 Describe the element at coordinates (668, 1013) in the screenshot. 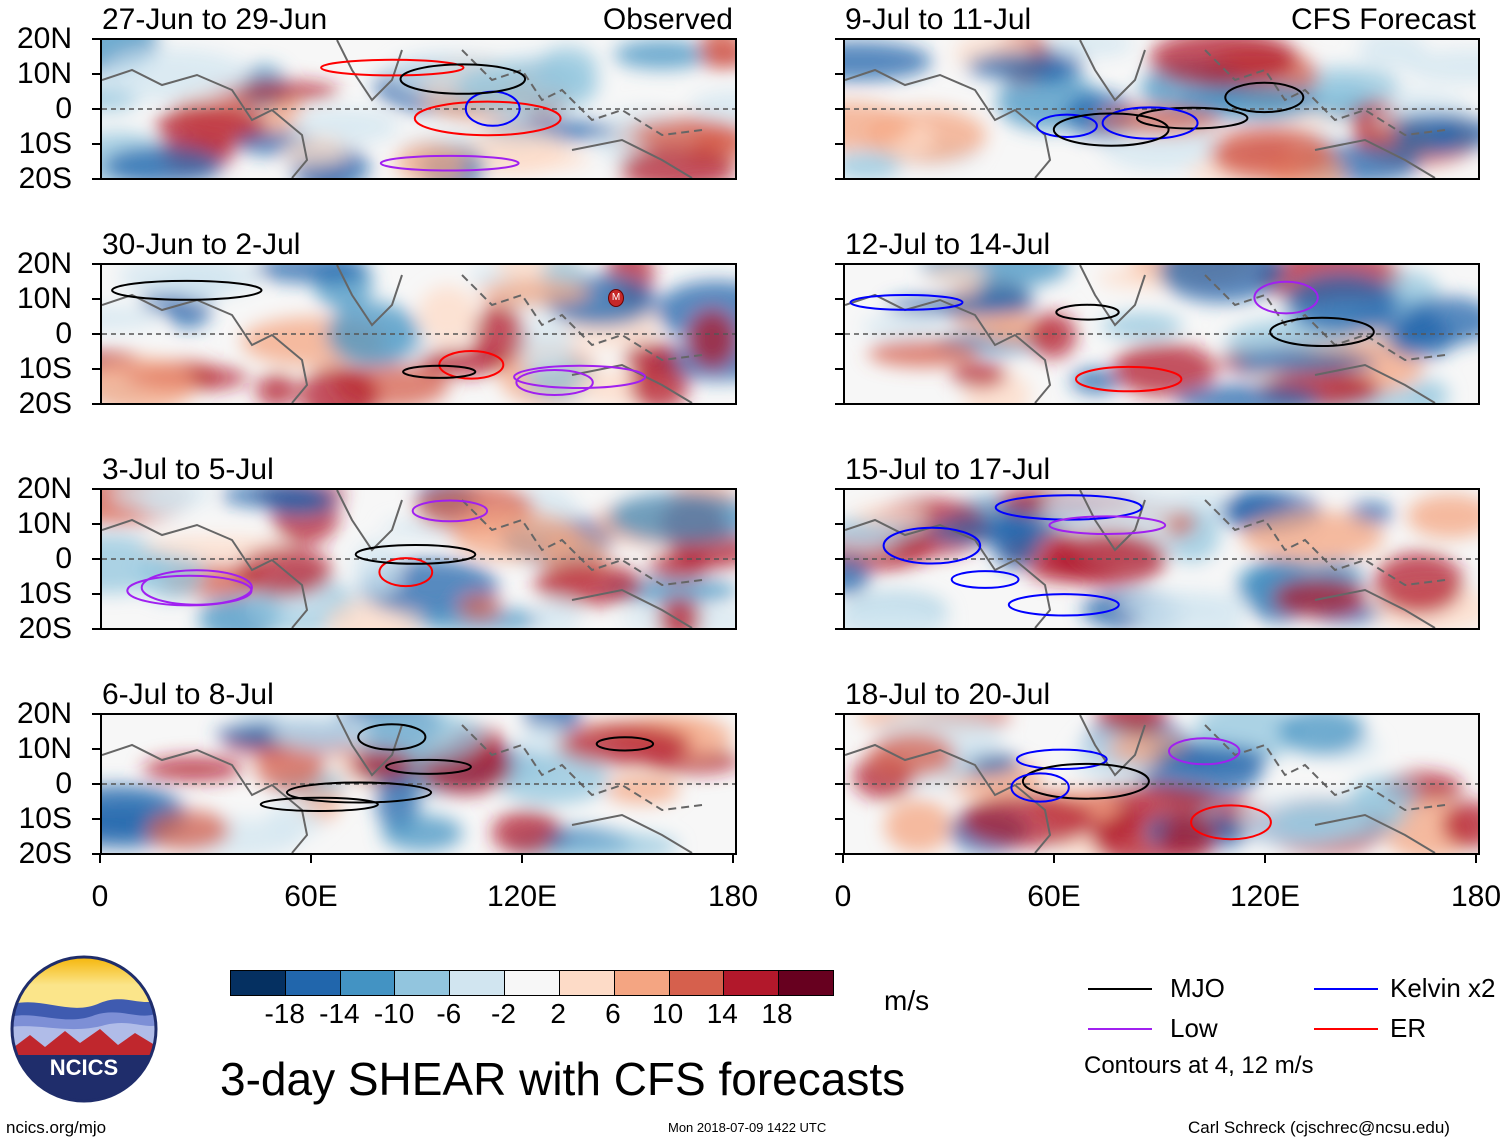

I see `colorbar-label: 10` at that location.